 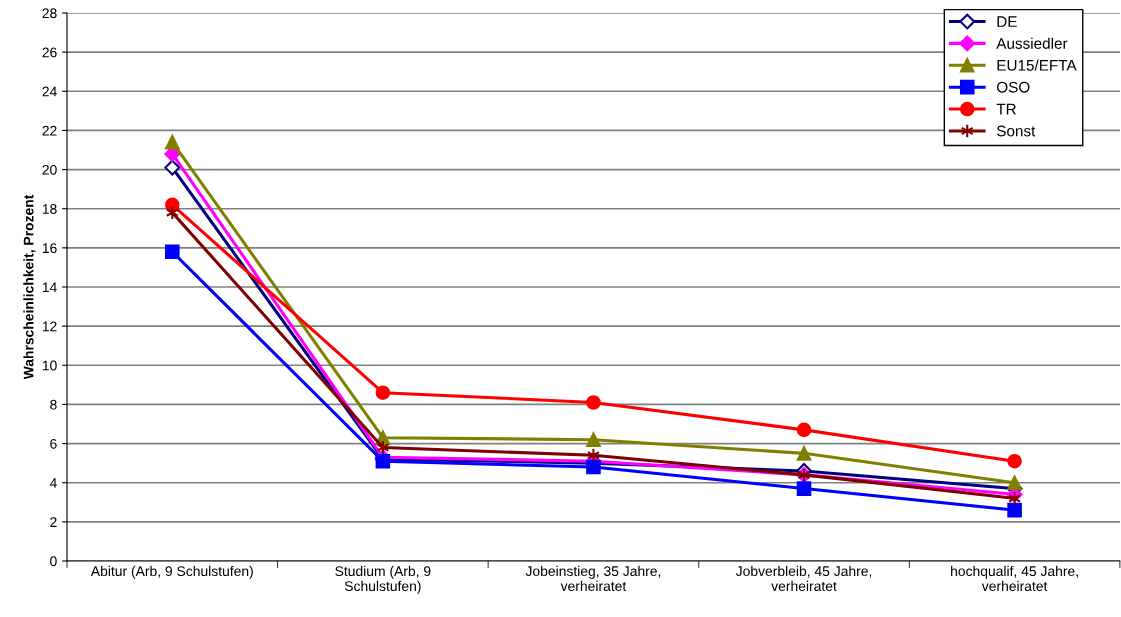 What do you see at coordinates (171, 572) in the screenshot?
I see `x-tick-label: Abitur (Arb, 9 Schulstufen)` at bounding box center [171, 572].